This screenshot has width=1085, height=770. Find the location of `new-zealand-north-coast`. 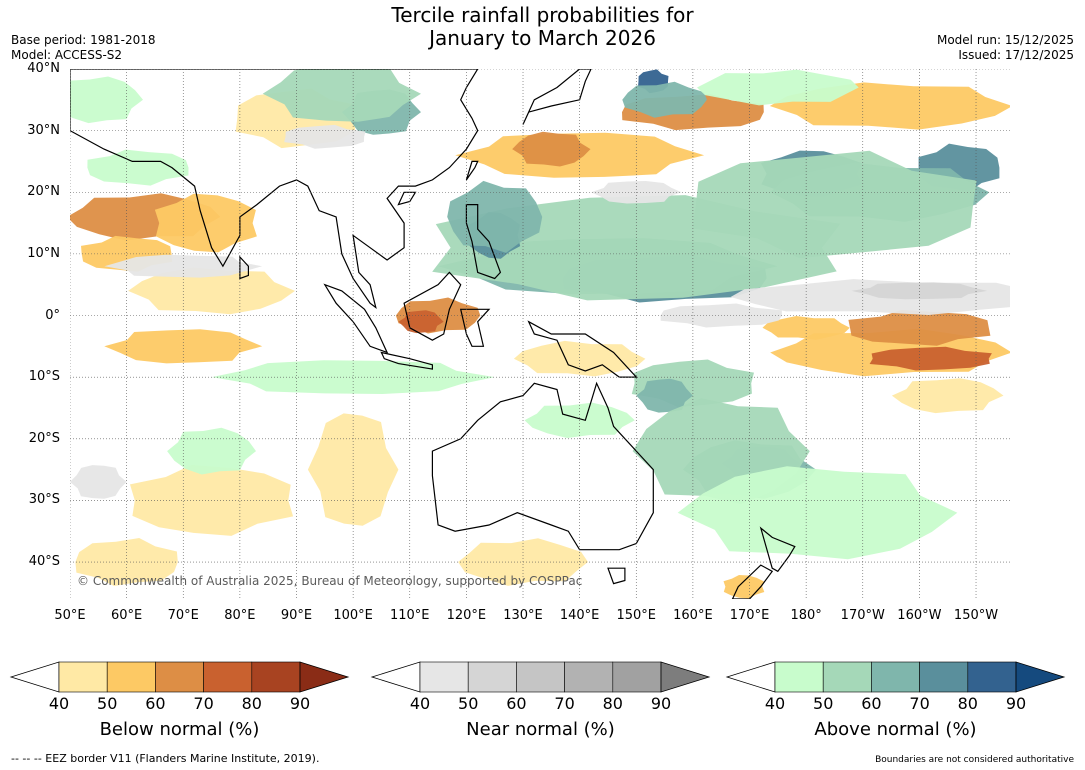

new-zealand-north-coast is located at coordinates (777, 549).